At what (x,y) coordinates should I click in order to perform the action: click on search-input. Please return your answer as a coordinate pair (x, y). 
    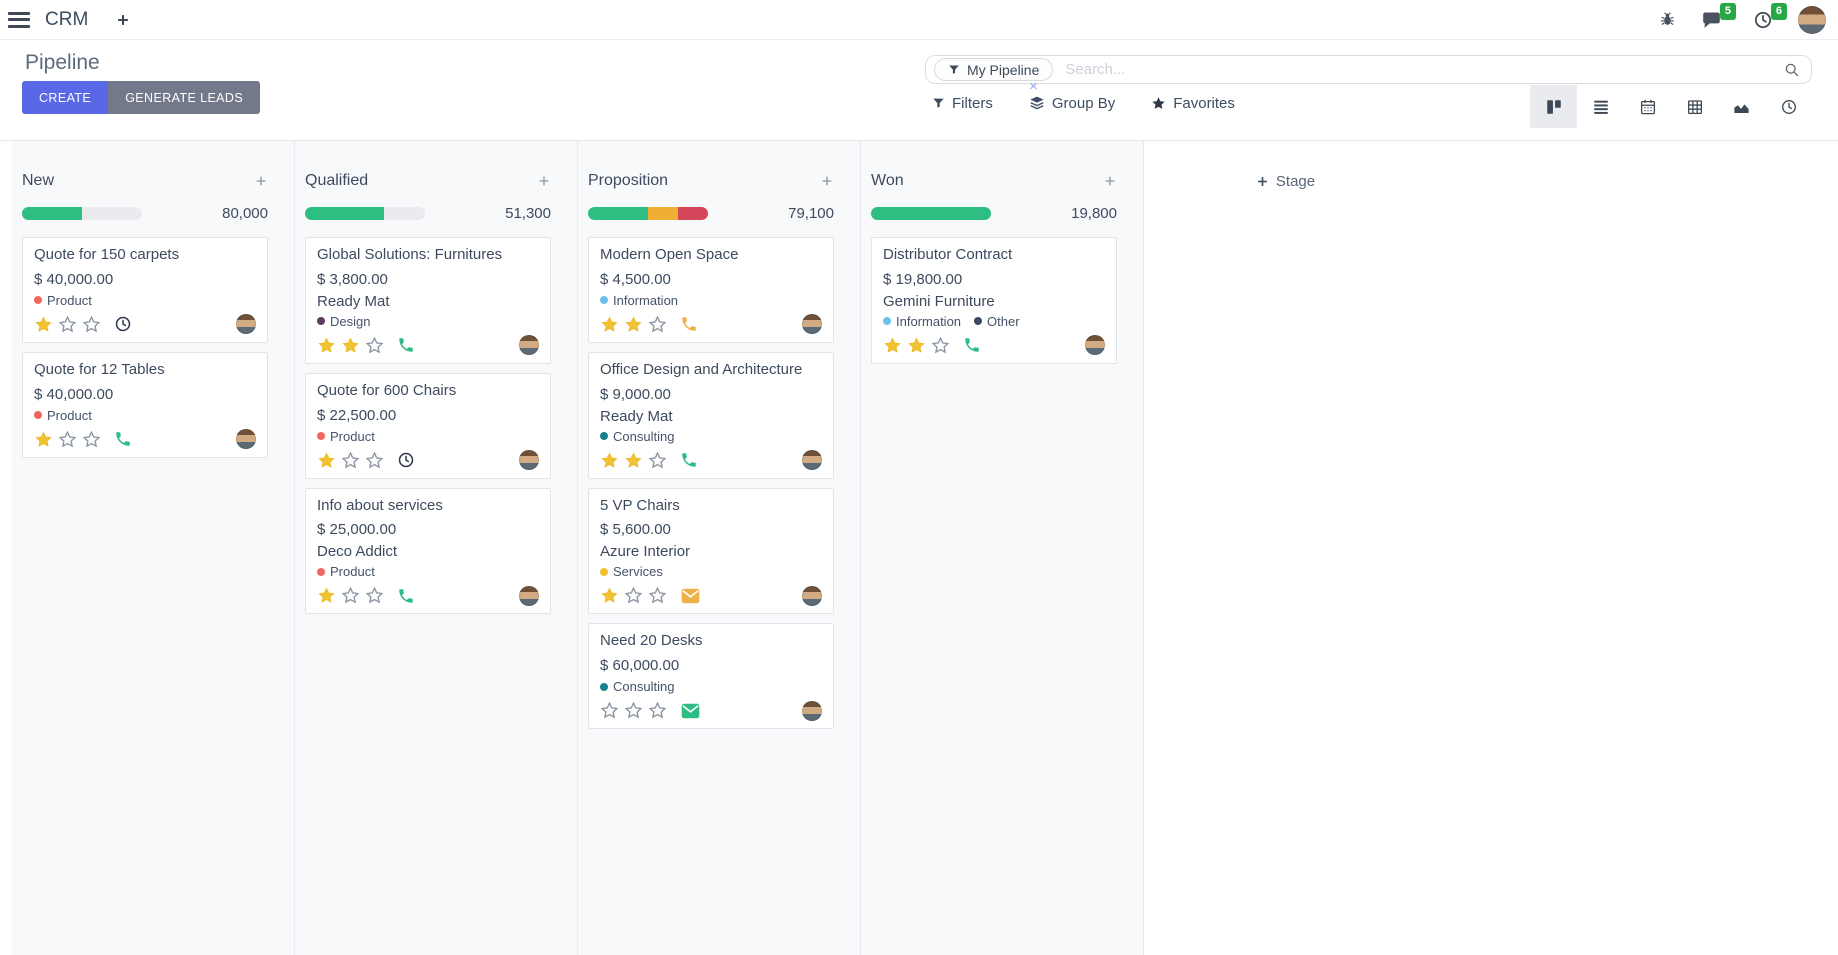
    Looking at the image, I should click on (1418, 69).